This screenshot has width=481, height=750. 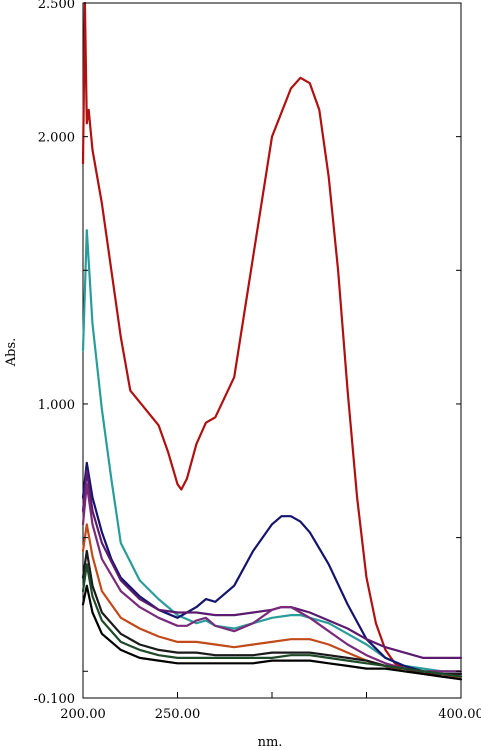 What do you see at coordinates (54, 699) in the screenshot?
I see `y-tick-label: -0.100` at bounding box center [54, 699].